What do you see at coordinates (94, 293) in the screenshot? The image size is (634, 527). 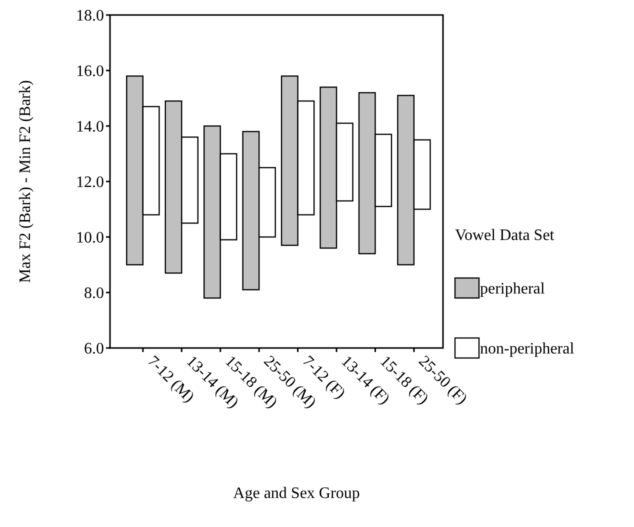 I see `y-tick-label: 8.0` at bounding box center [94, 293].